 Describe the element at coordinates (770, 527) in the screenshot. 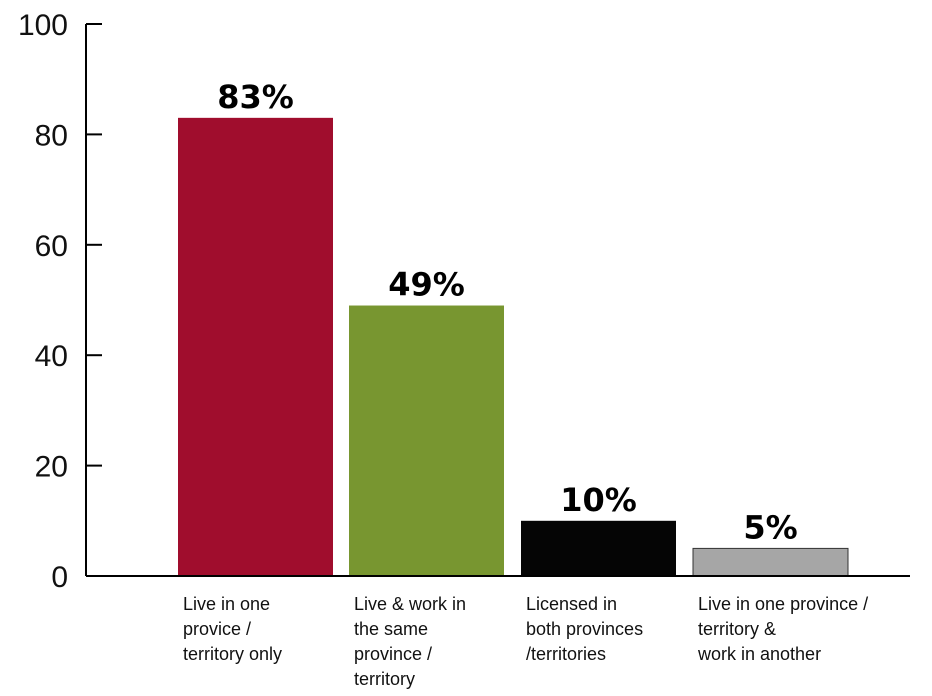

I see `bar-value-label: 5%` at that location.